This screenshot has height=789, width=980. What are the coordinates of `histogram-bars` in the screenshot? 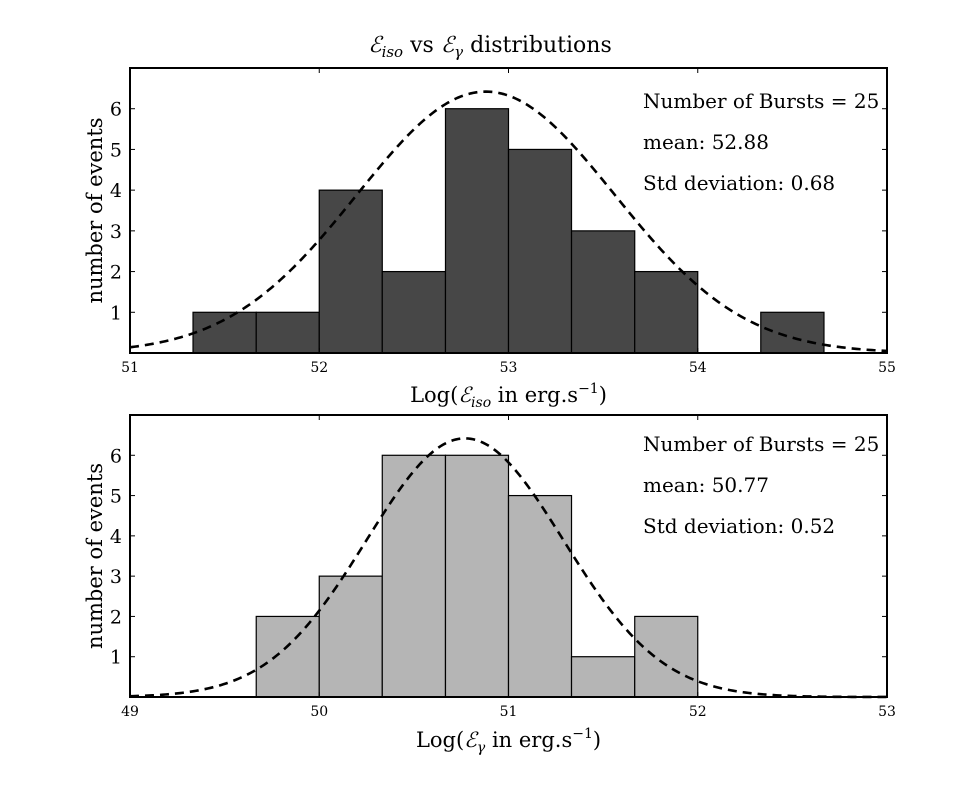 It's located at (477, 576).